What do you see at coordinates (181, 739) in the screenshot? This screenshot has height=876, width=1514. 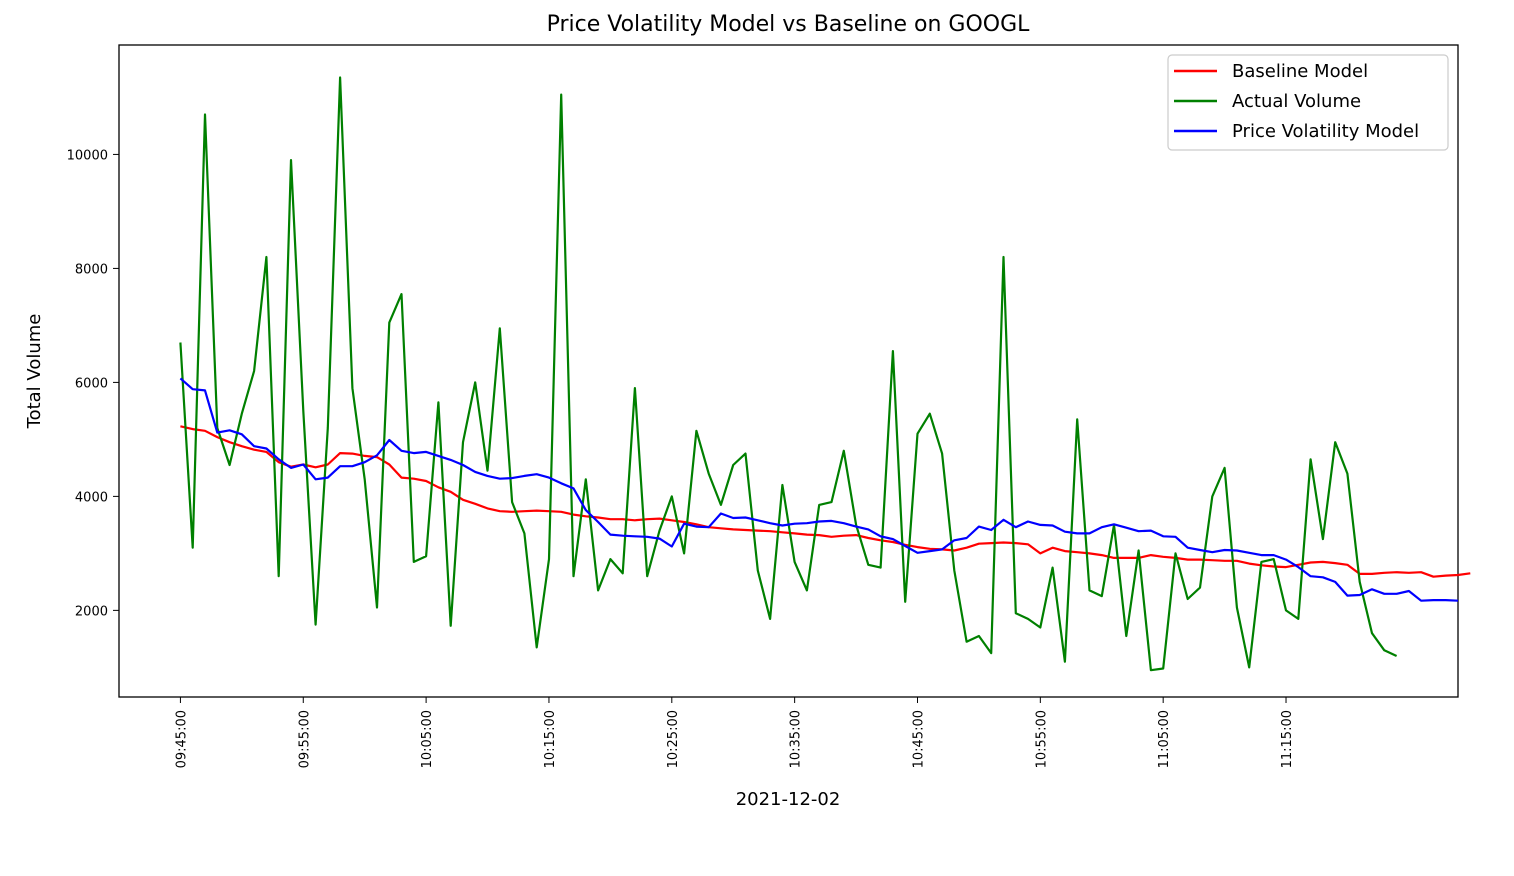 I see `x-tick-label: 09:45:00` at bounding box center [181, 739].